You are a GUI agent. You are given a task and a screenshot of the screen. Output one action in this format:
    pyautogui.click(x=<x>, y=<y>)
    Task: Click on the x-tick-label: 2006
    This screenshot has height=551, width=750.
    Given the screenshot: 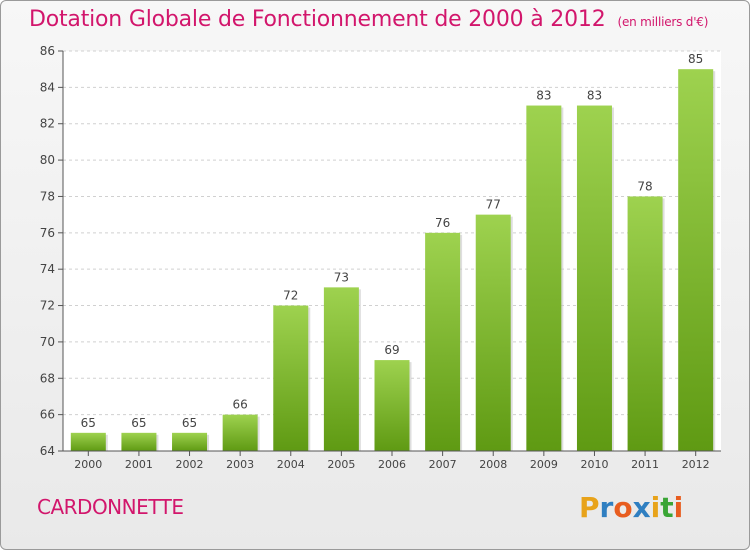 What is the action you would take?
    pyautogui.click(x=392, y=464)
    